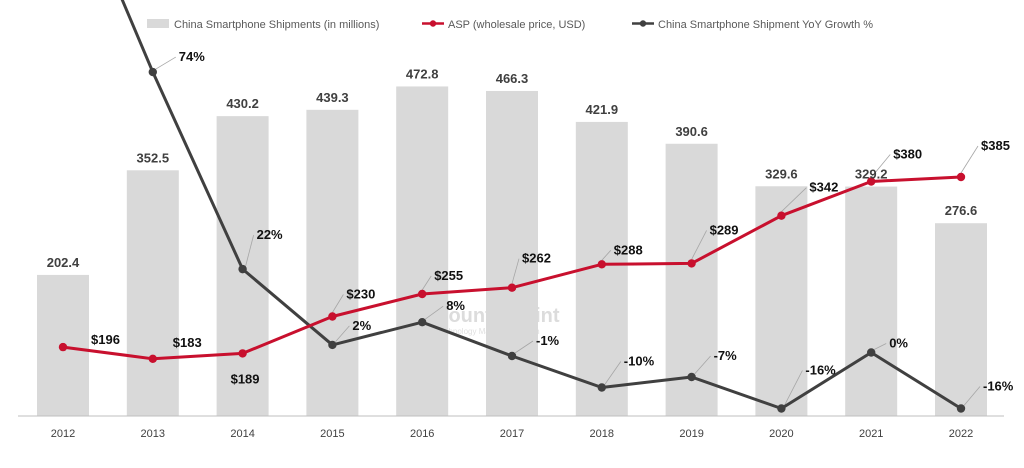 This screenshot has width=1024, height=468. I want to click on x-tick-label-2012: 2012, so click(63, 434).